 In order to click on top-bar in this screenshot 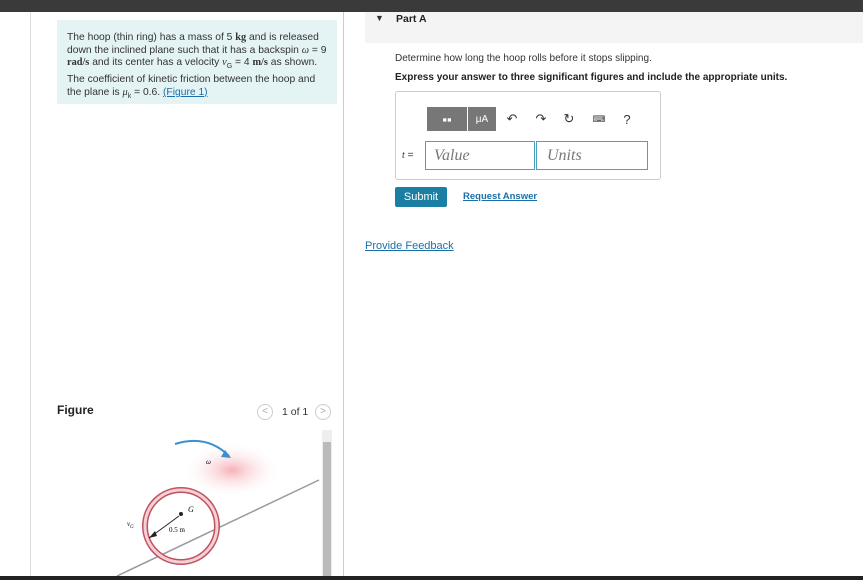, I will do `click(431, 6)`.